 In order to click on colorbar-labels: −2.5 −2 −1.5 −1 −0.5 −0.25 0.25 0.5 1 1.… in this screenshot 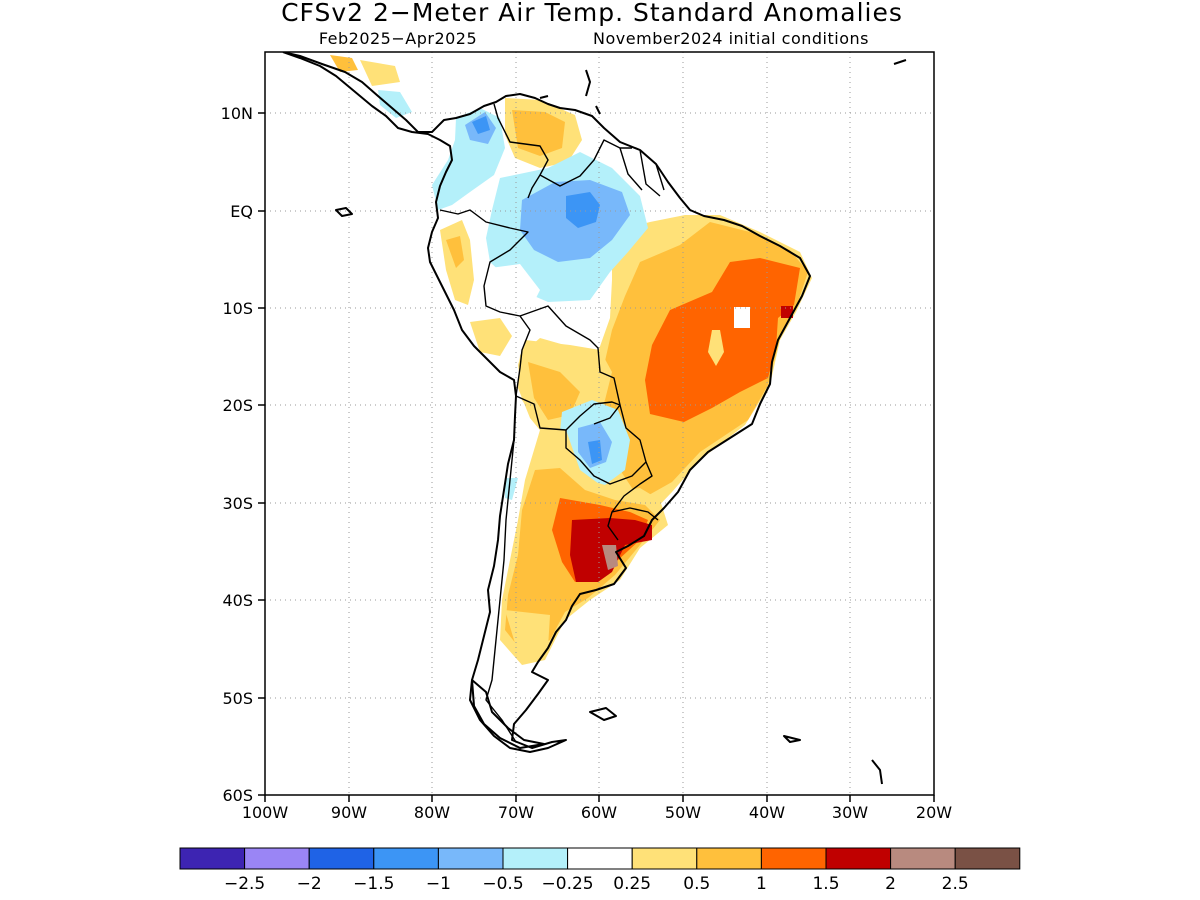, I will do `click(596, 884)`.